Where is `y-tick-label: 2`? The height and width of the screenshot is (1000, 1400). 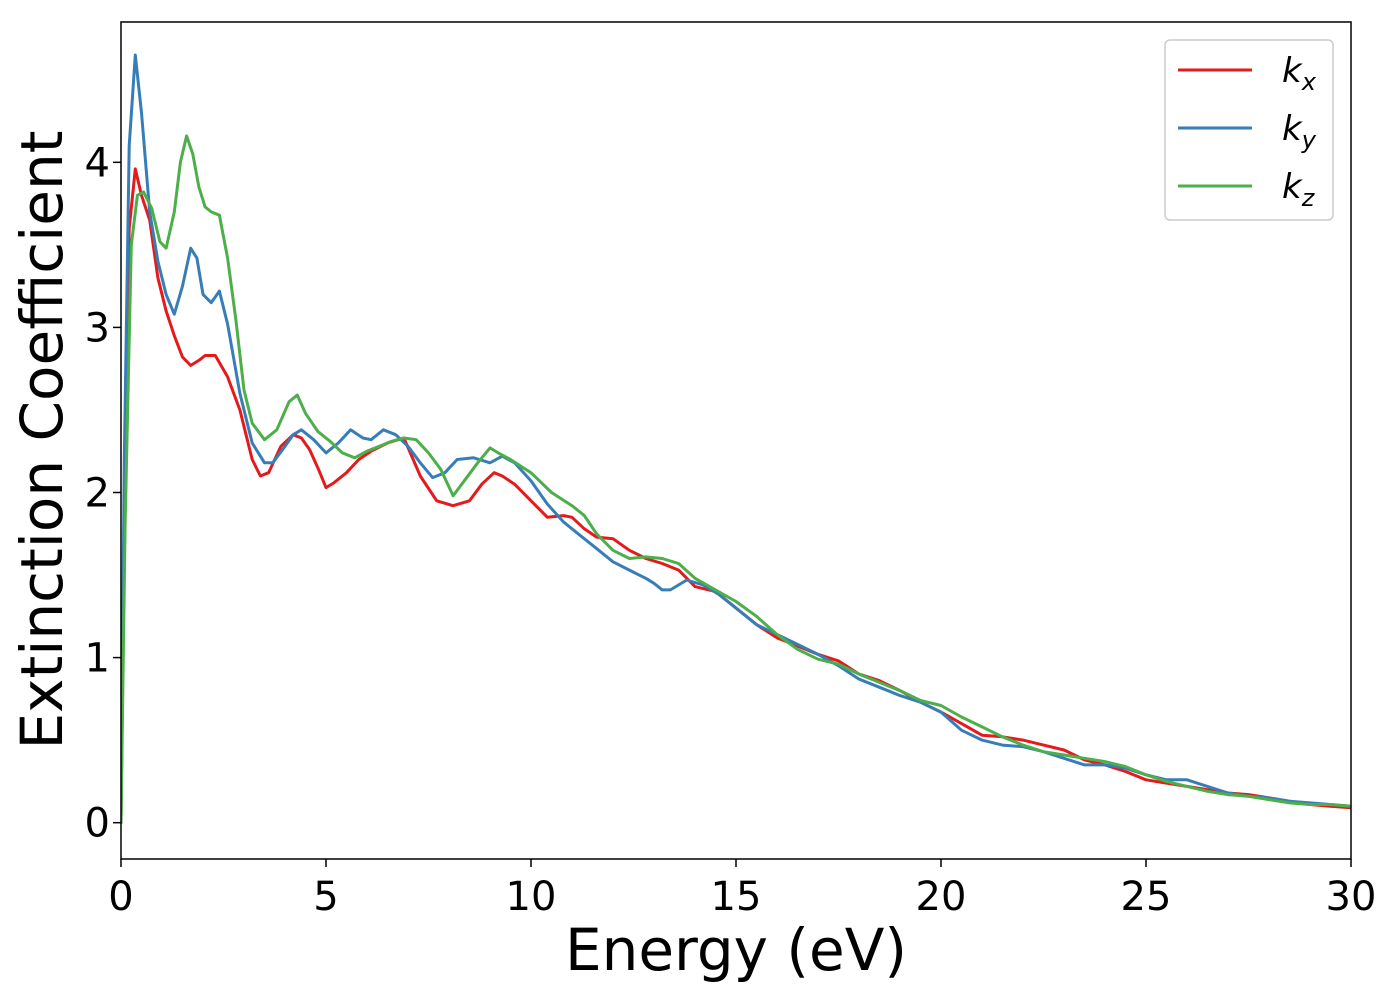 y-tick-label: 2 is located at coordinates (97, 494).